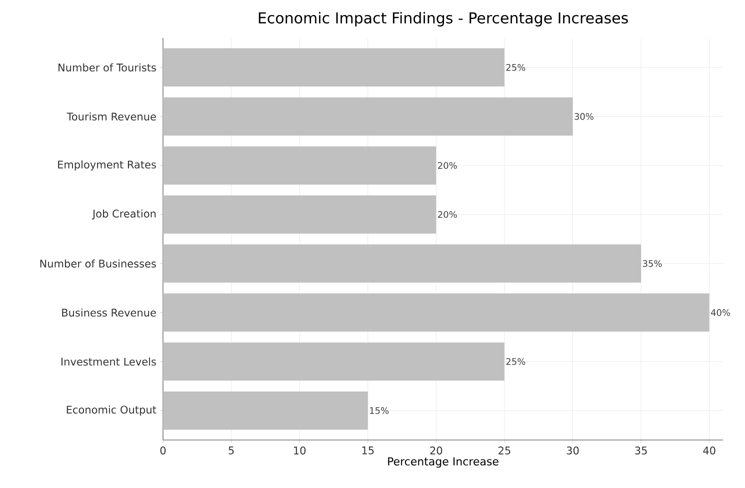 The height and width of the screenshot is (488, 745). I want to click on data-label: 35%, so click(652, 263).